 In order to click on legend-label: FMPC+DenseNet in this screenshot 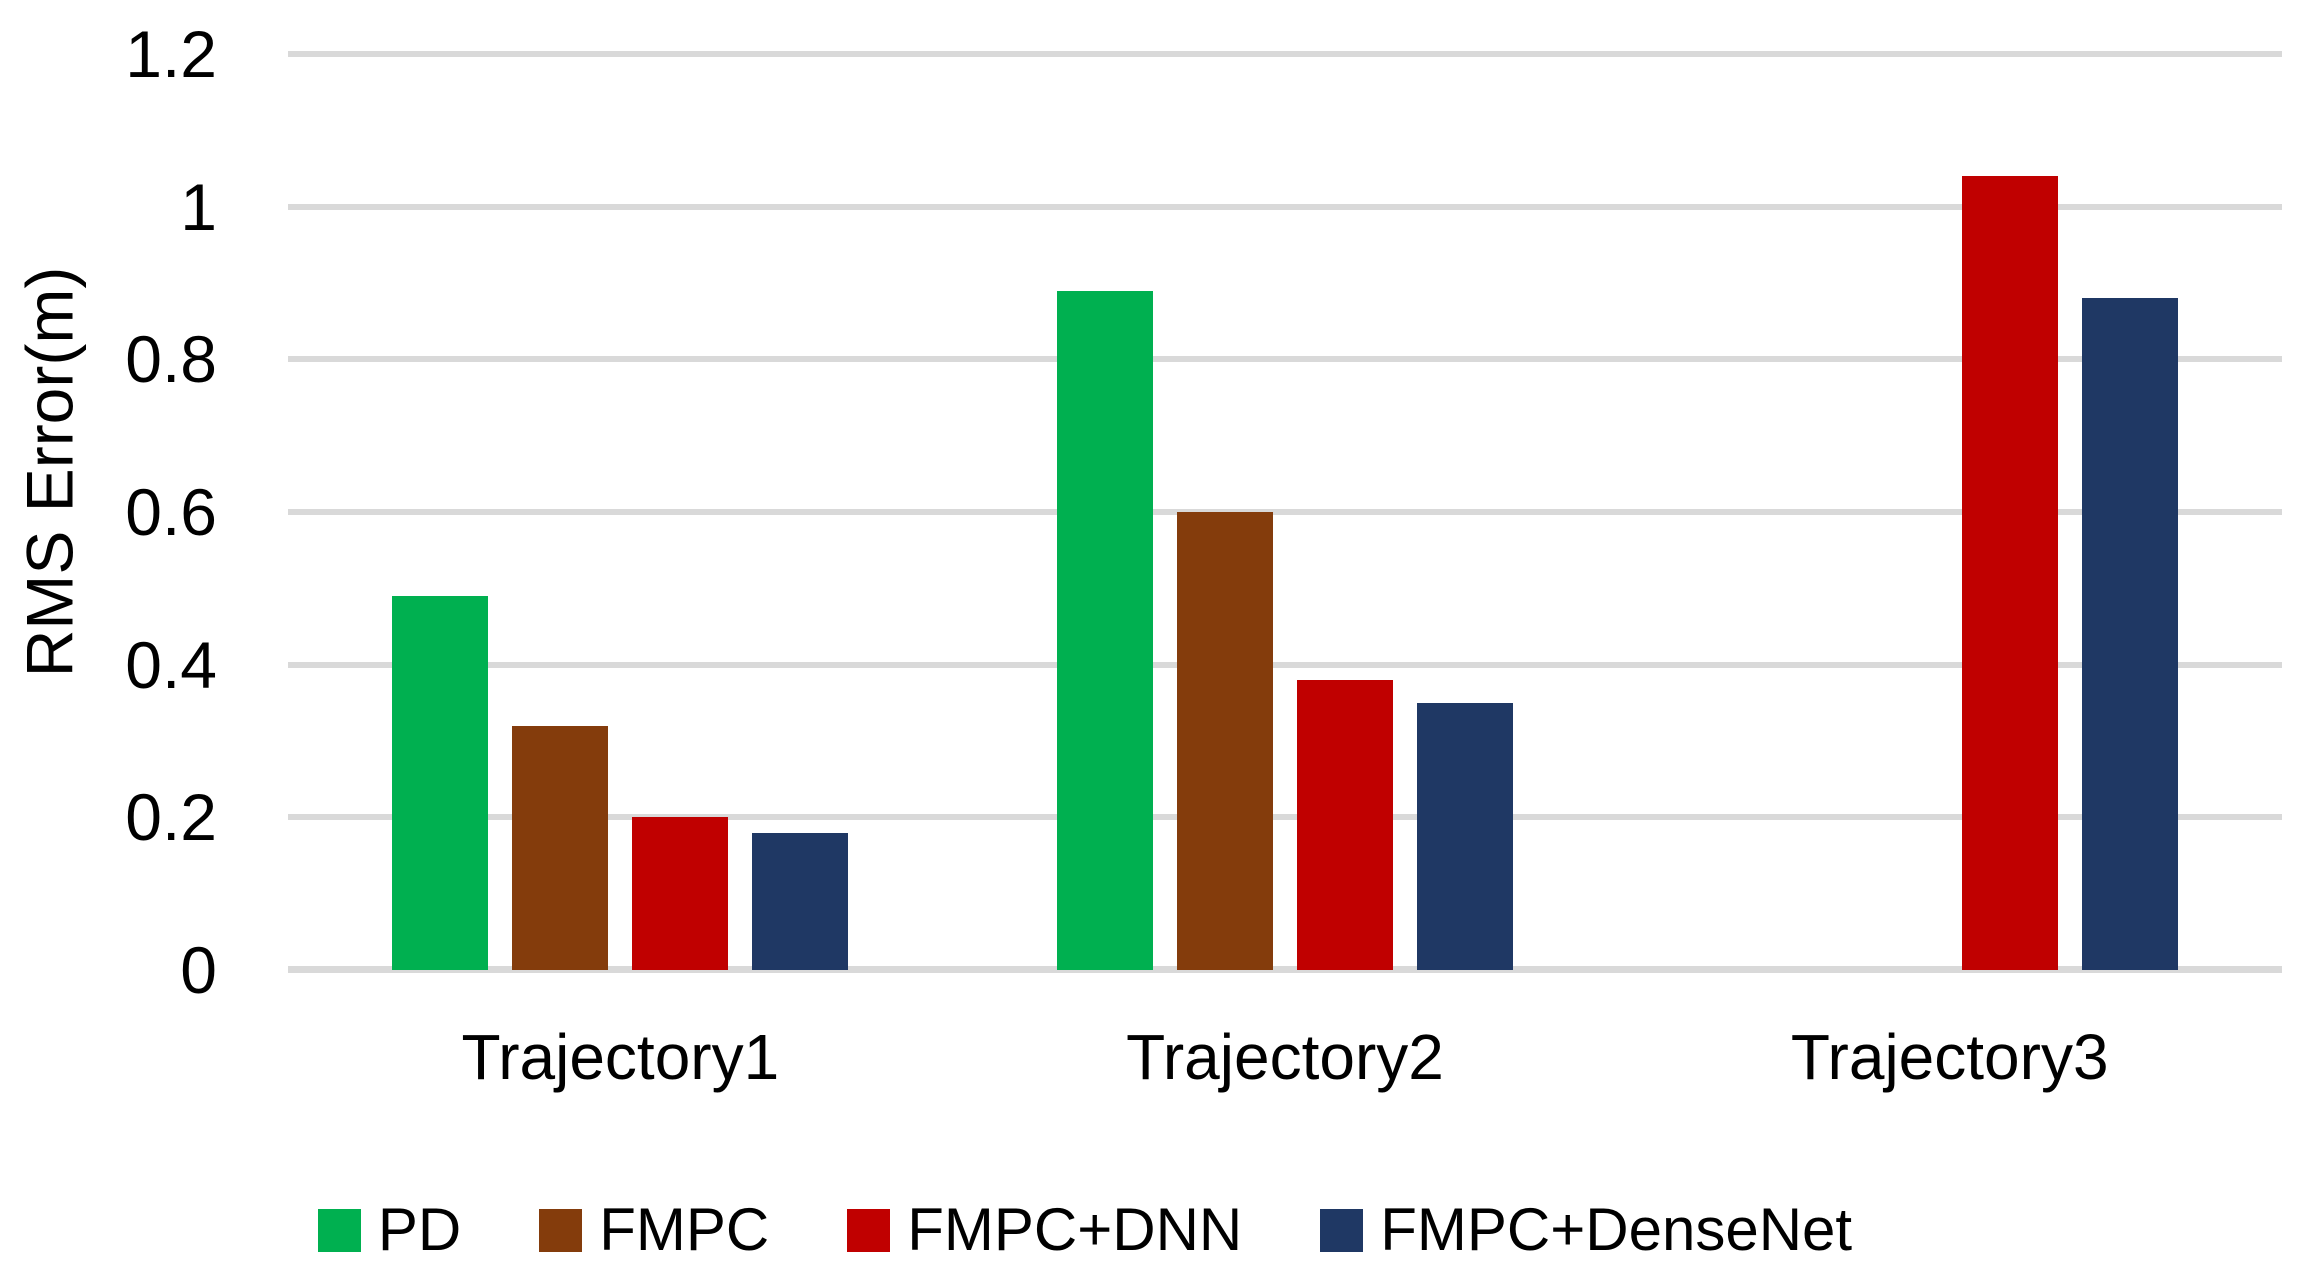, I will do `click(1616, 1229)`.